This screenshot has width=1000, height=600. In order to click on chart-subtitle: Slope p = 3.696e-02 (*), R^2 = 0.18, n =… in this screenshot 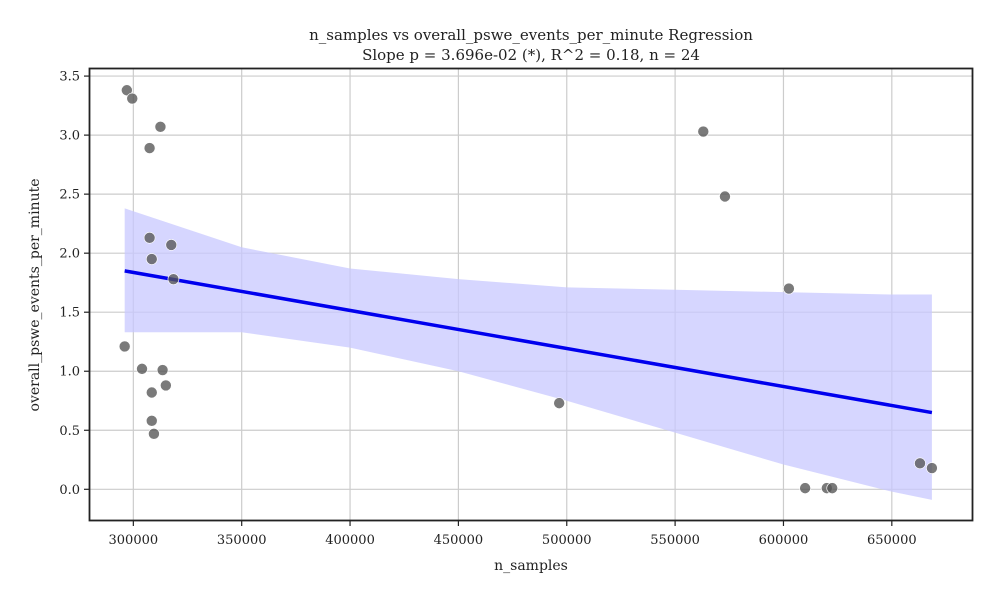, I will do `click(531, 55)`.